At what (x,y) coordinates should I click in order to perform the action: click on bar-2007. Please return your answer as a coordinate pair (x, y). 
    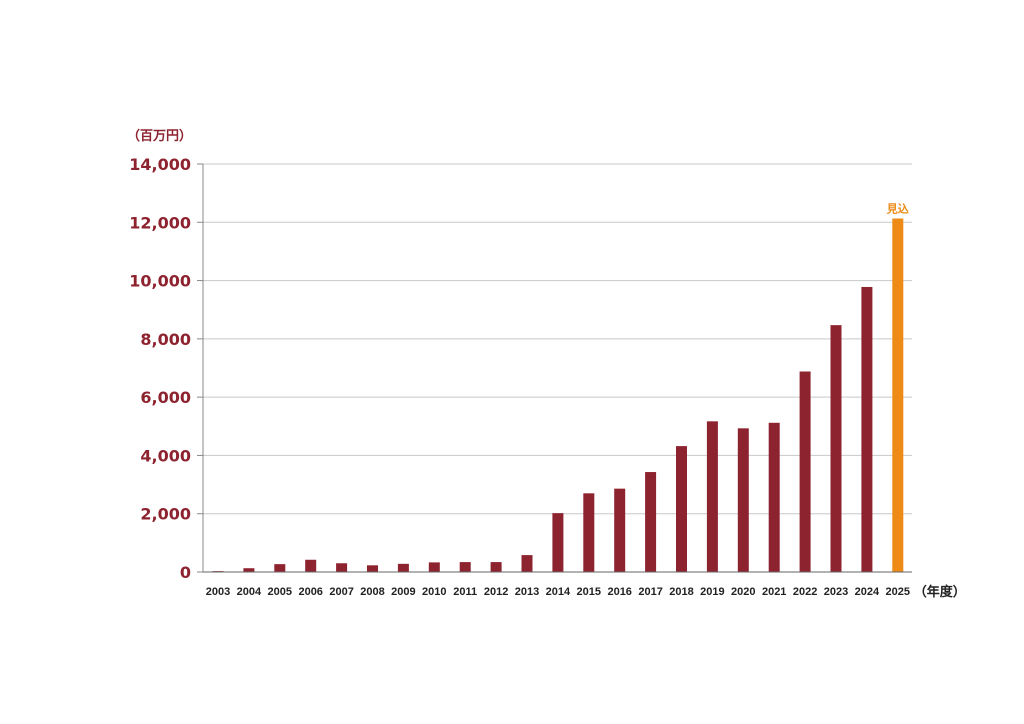
    Looking at the image, I should click on (342, 567).